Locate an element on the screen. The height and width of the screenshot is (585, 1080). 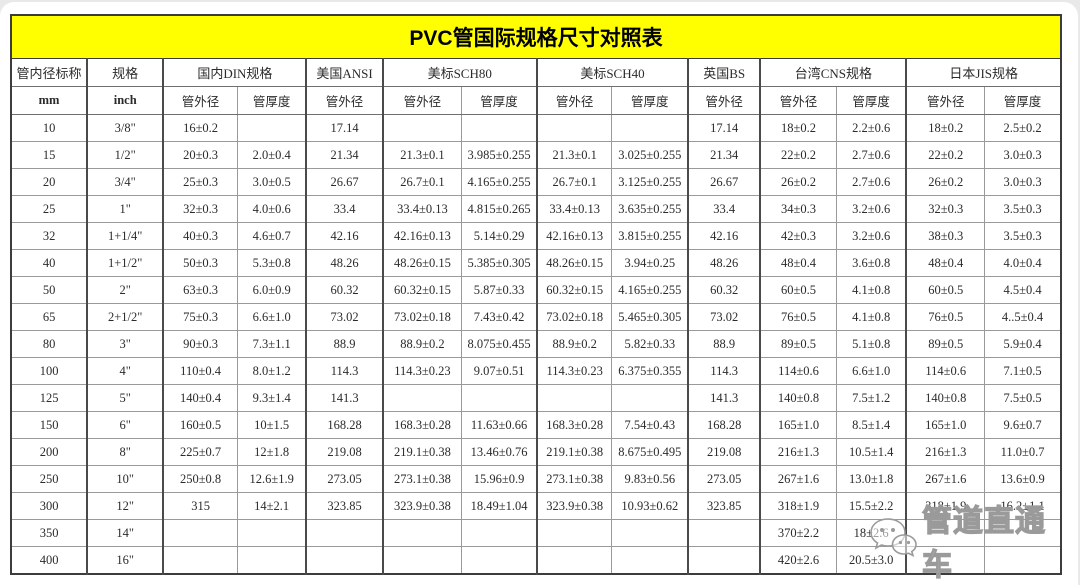
table-cell: 3/8" is located at coordinates (125, 128).